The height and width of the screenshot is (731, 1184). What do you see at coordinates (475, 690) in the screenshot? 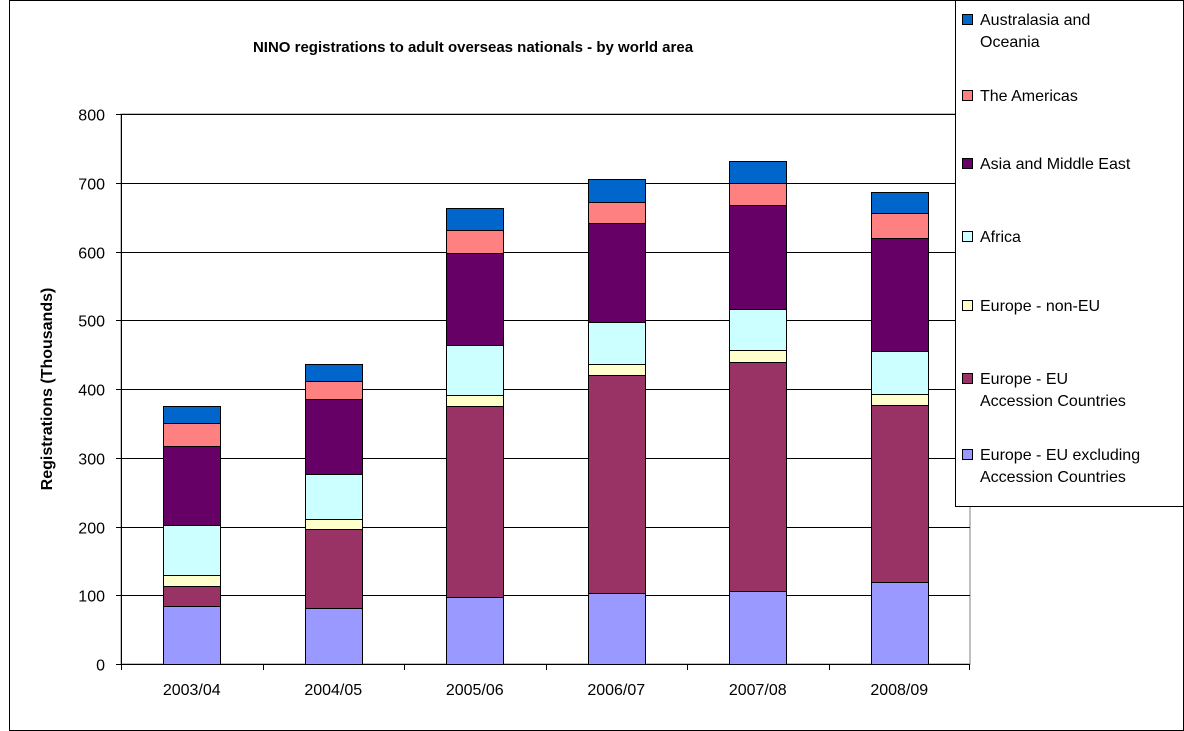
I see `x-tick-label: 2005/06` at bounding box center [475, 690].